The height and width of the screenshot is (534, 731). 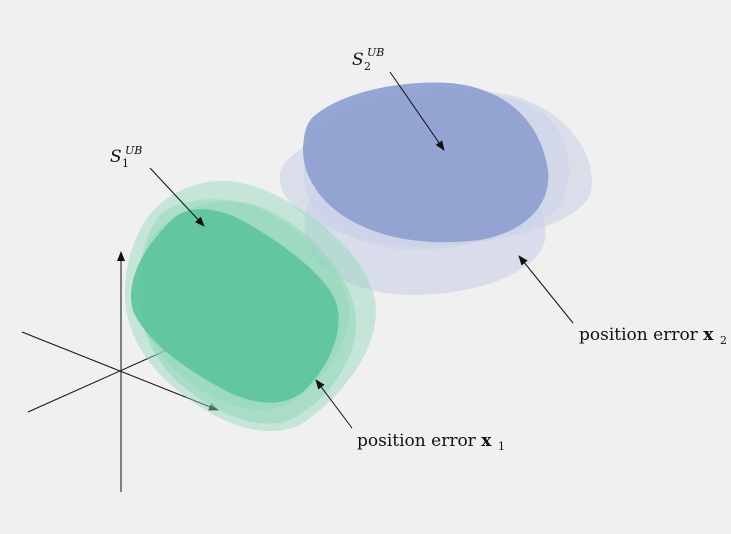 What do you see at coordinates (177, 197) in the screenshot?
I see `arrow-s1` at bounding box center [177, 197].